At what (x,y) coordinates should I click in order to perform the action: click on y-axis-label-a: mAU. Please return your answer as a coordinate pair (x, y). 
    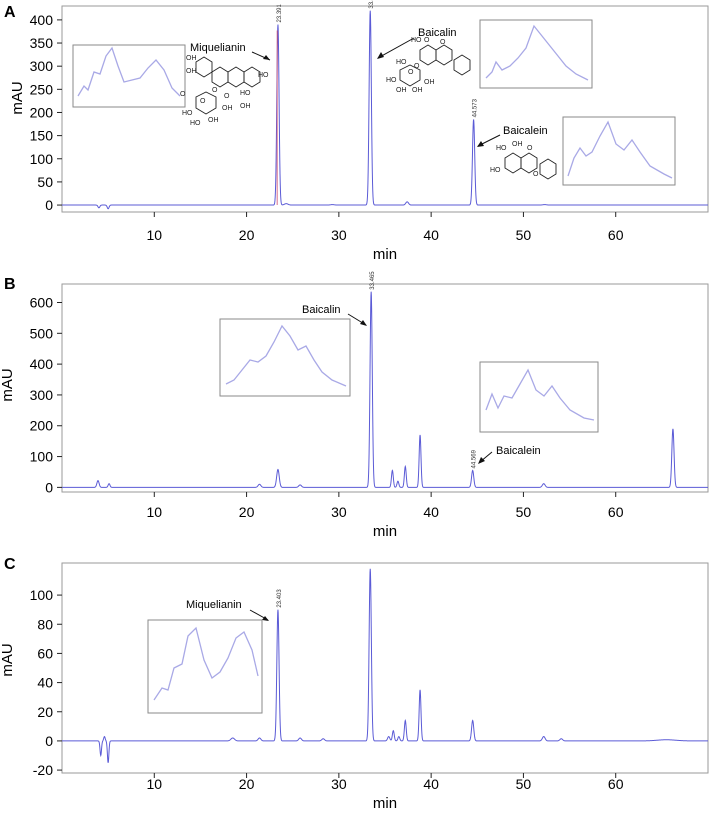
    Looking at the image, I should click on (17, 97).